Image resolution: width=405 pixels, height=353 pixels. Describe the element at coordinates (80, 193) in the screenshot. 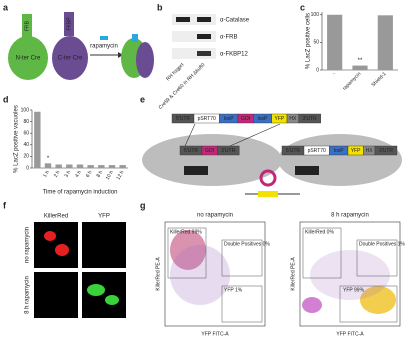

I see `x-axis-label: Time of rapamycin induction` at that location.